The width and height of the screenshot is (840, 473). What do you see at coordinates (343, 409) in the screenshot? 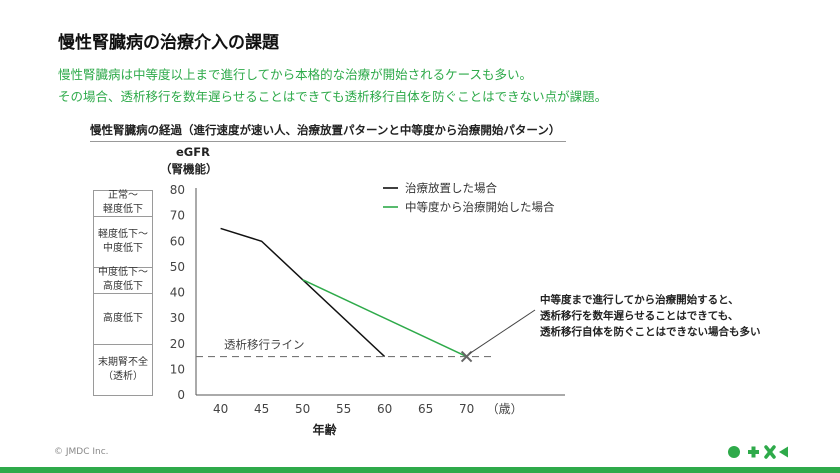
I see `x-tick-label: 55` at bounding box center [343, 409].